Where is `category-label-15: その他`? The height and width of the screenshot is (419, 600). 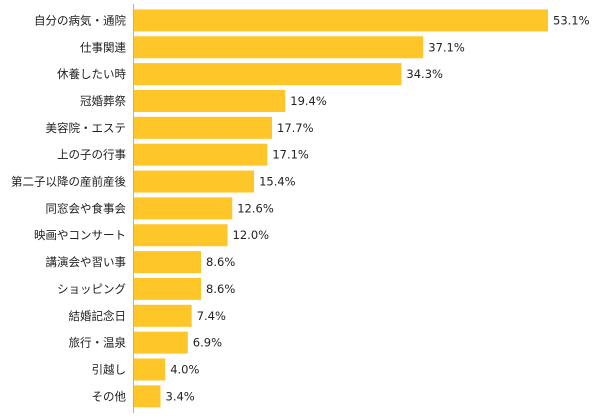
category-label-15: その他 is located at coordinates (109, 396).